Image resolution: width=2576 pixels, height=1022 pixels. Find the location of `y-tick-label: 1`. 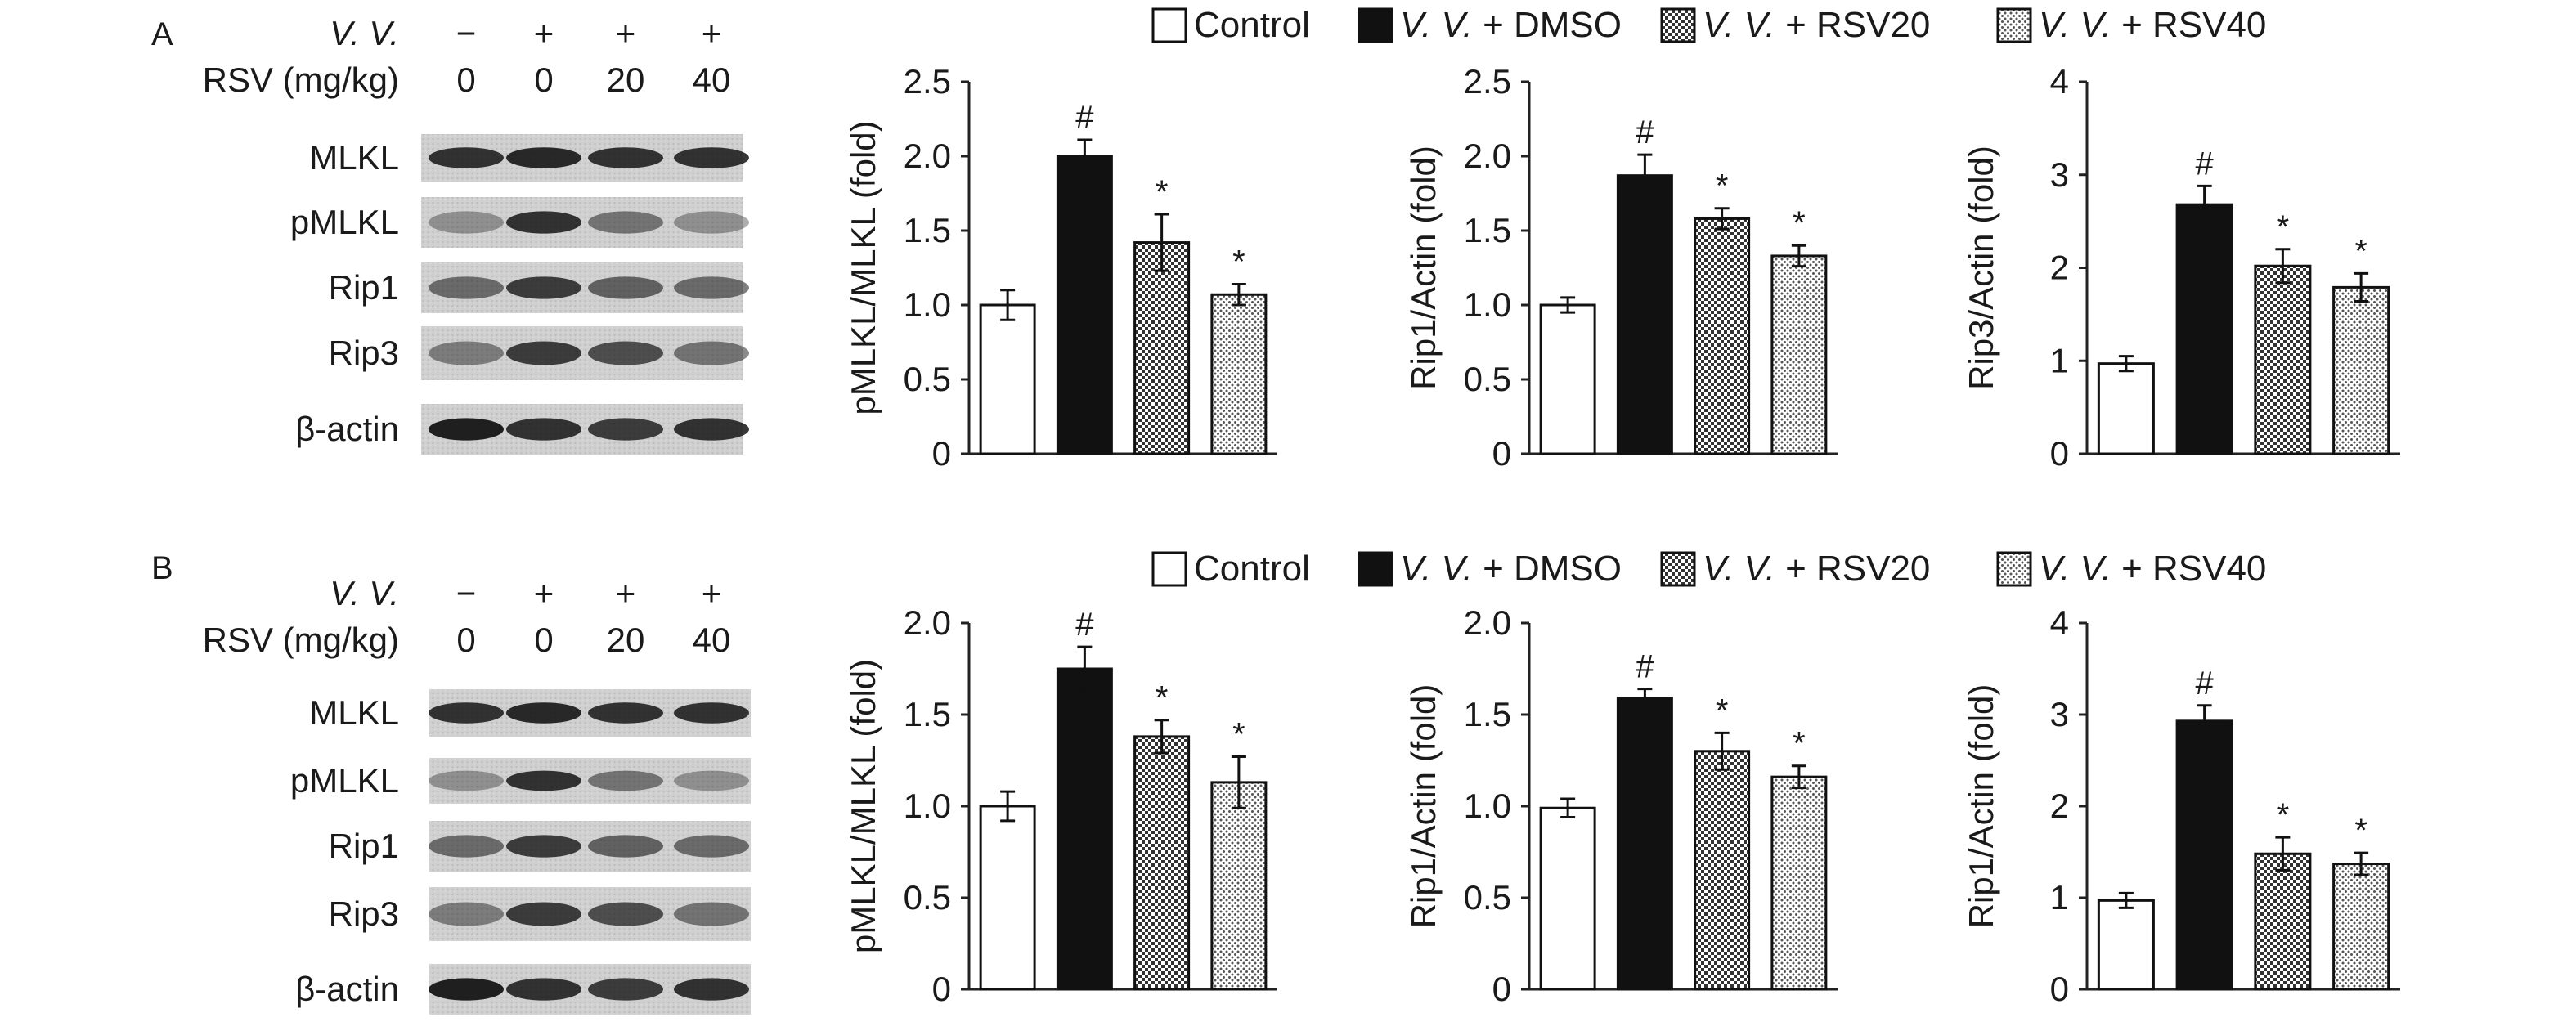

y-tick-label: 1 is located at coordinates (2059, 360).